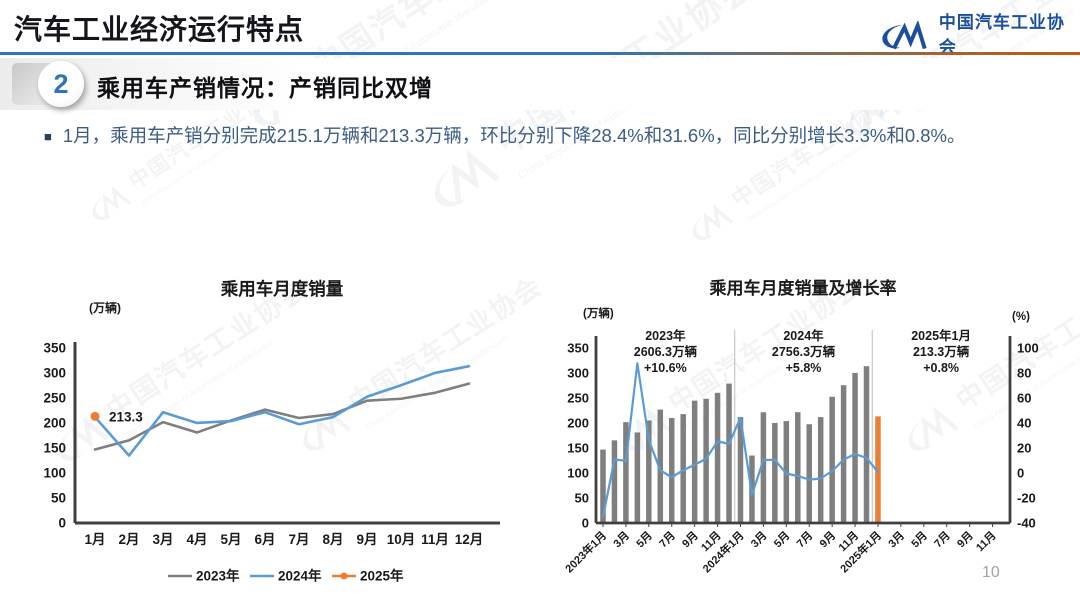 This screenshot has height=607, width=1080. Describe the element at coordinates (94, 539) in the screenshot. I see `svg-text: 1月` at that location.